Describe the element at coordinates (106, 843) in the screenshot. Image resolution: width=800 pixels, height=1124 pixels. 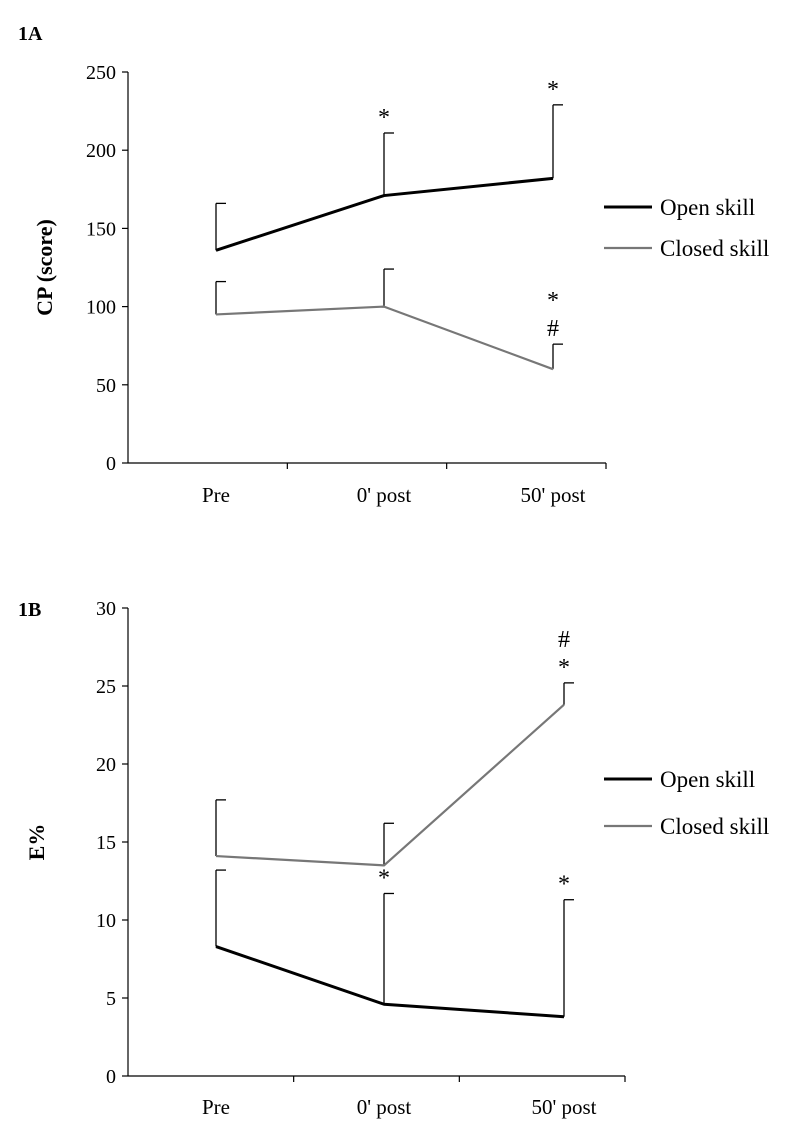
I see `y-tick-label: 15` at that location.